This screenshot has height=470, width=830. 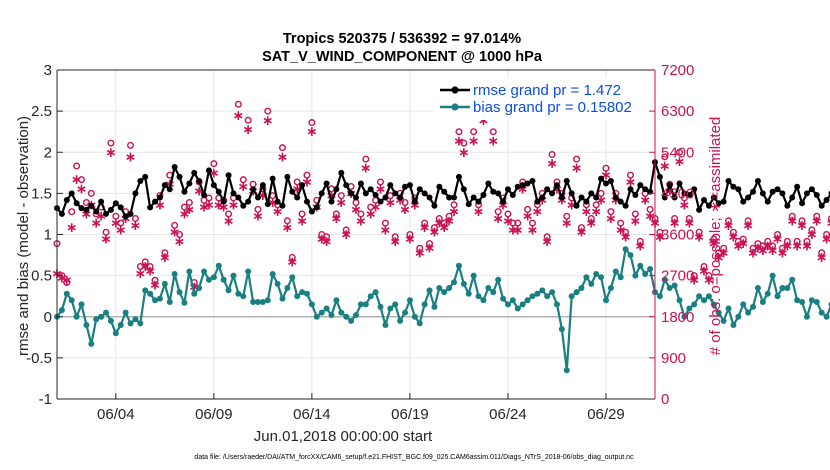 What do you see at coordinates (677, 111) in the screenshot?
I see `y-tick-label-right: 6300` at bounding box center [677, 111].